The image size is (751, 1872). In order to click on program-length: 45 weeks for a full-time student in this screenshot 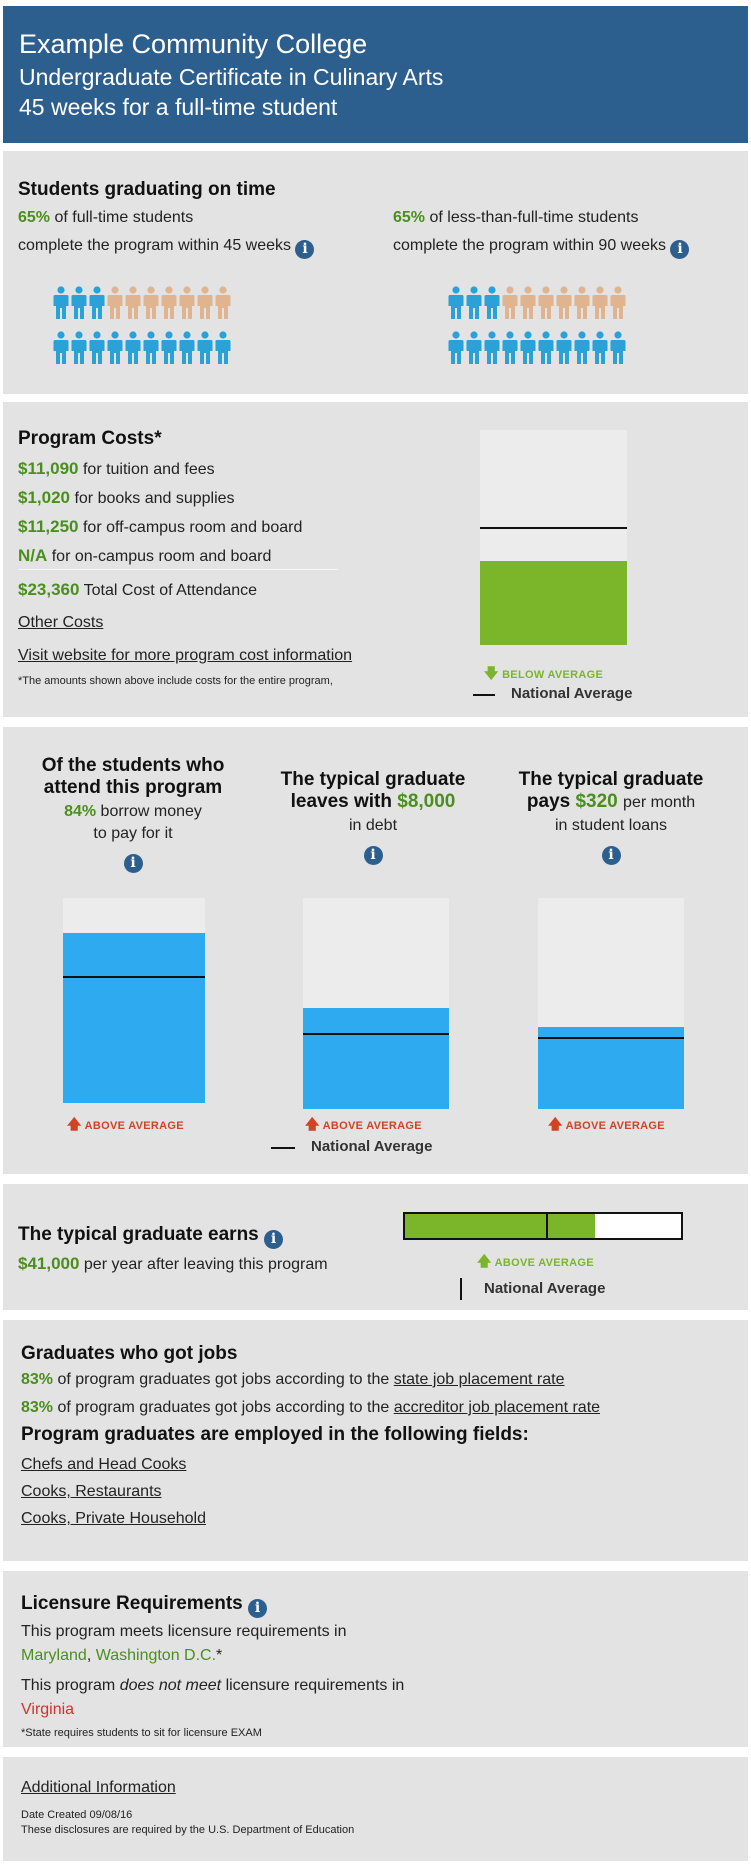, I will do `click(178, 107)`.